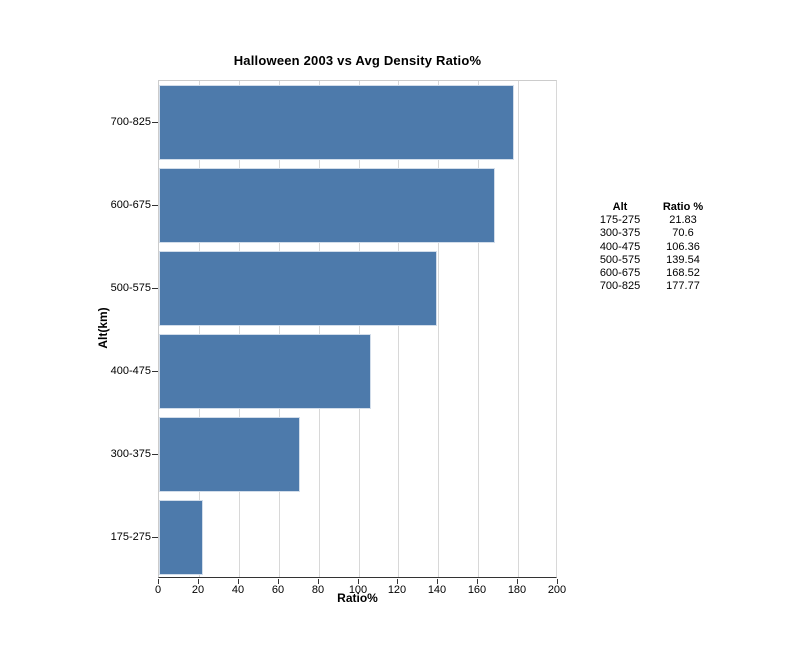 The width and height of the screenshot is (792, 650). Describe the element at coordinates (397, 590) in the screenshot. I see `x-tick-label: 120` at that location.